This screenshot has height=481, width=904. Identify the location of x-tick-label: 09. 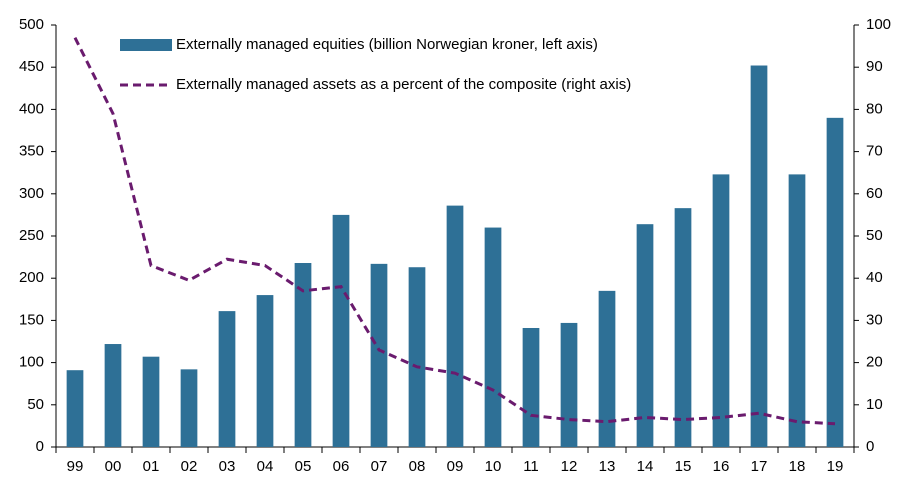
(455, 466).